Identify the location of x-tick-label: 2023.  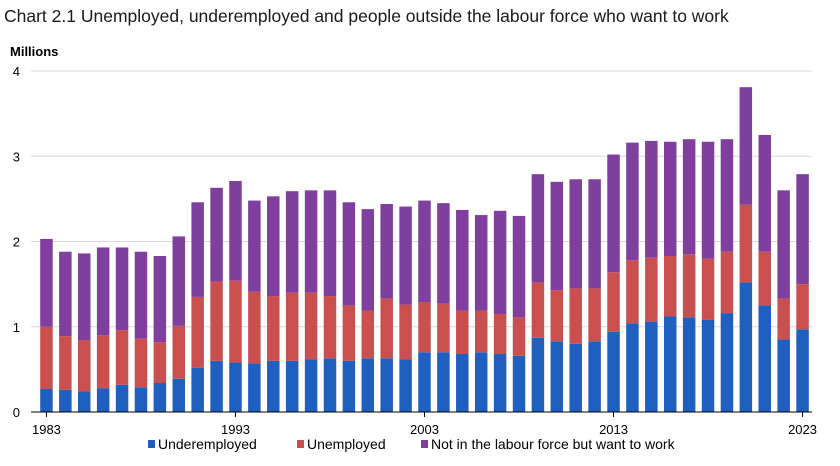
(802, 429).